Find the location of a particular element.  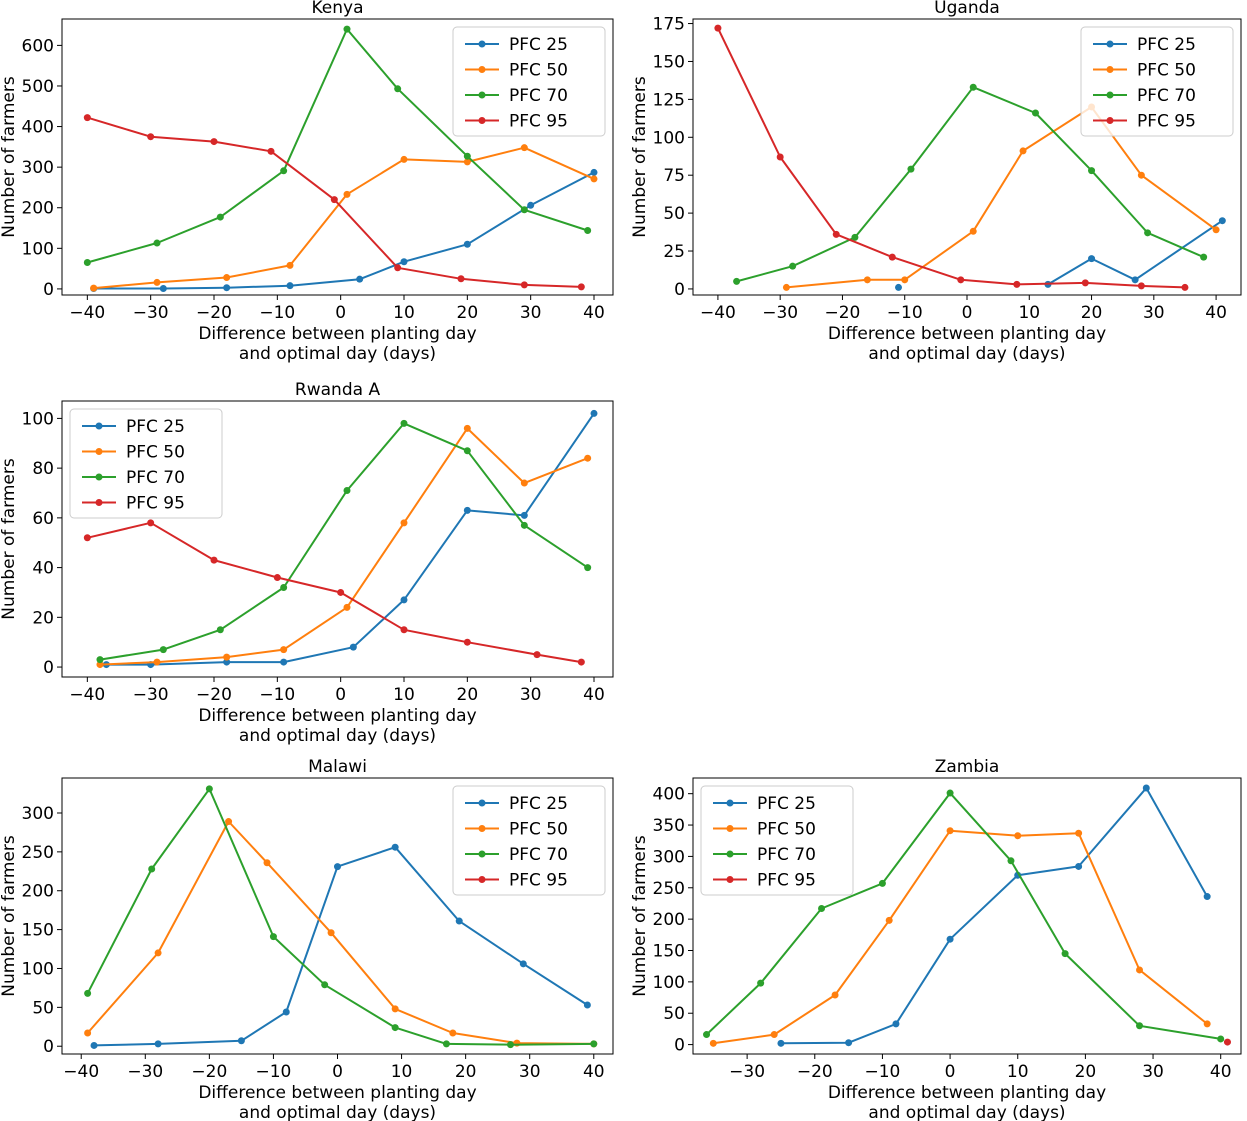

chart-title: Rwanda A is located at coordinates (338, 390).